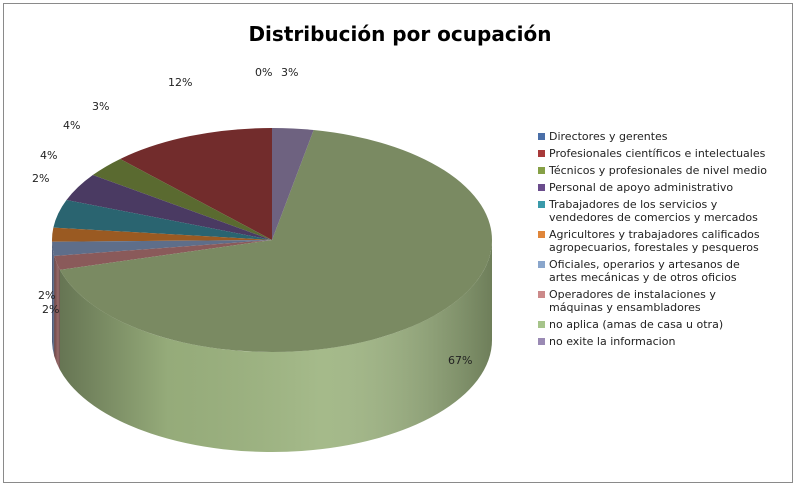 The height and width of the screenshot is (489, 800). What do you see at coordinates (47, 295) in the screenshot?
I see `data-label-6: 2%` at bounding box center [47, 295].